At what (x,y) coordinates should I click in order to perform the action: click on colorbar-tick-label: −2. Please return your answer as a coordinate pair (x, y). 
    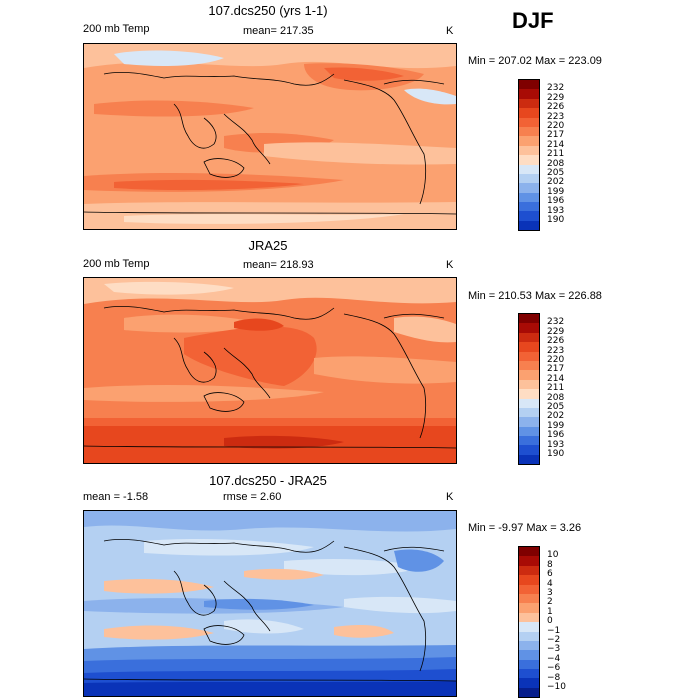
    Looking at the image, I should click on (554, 640).